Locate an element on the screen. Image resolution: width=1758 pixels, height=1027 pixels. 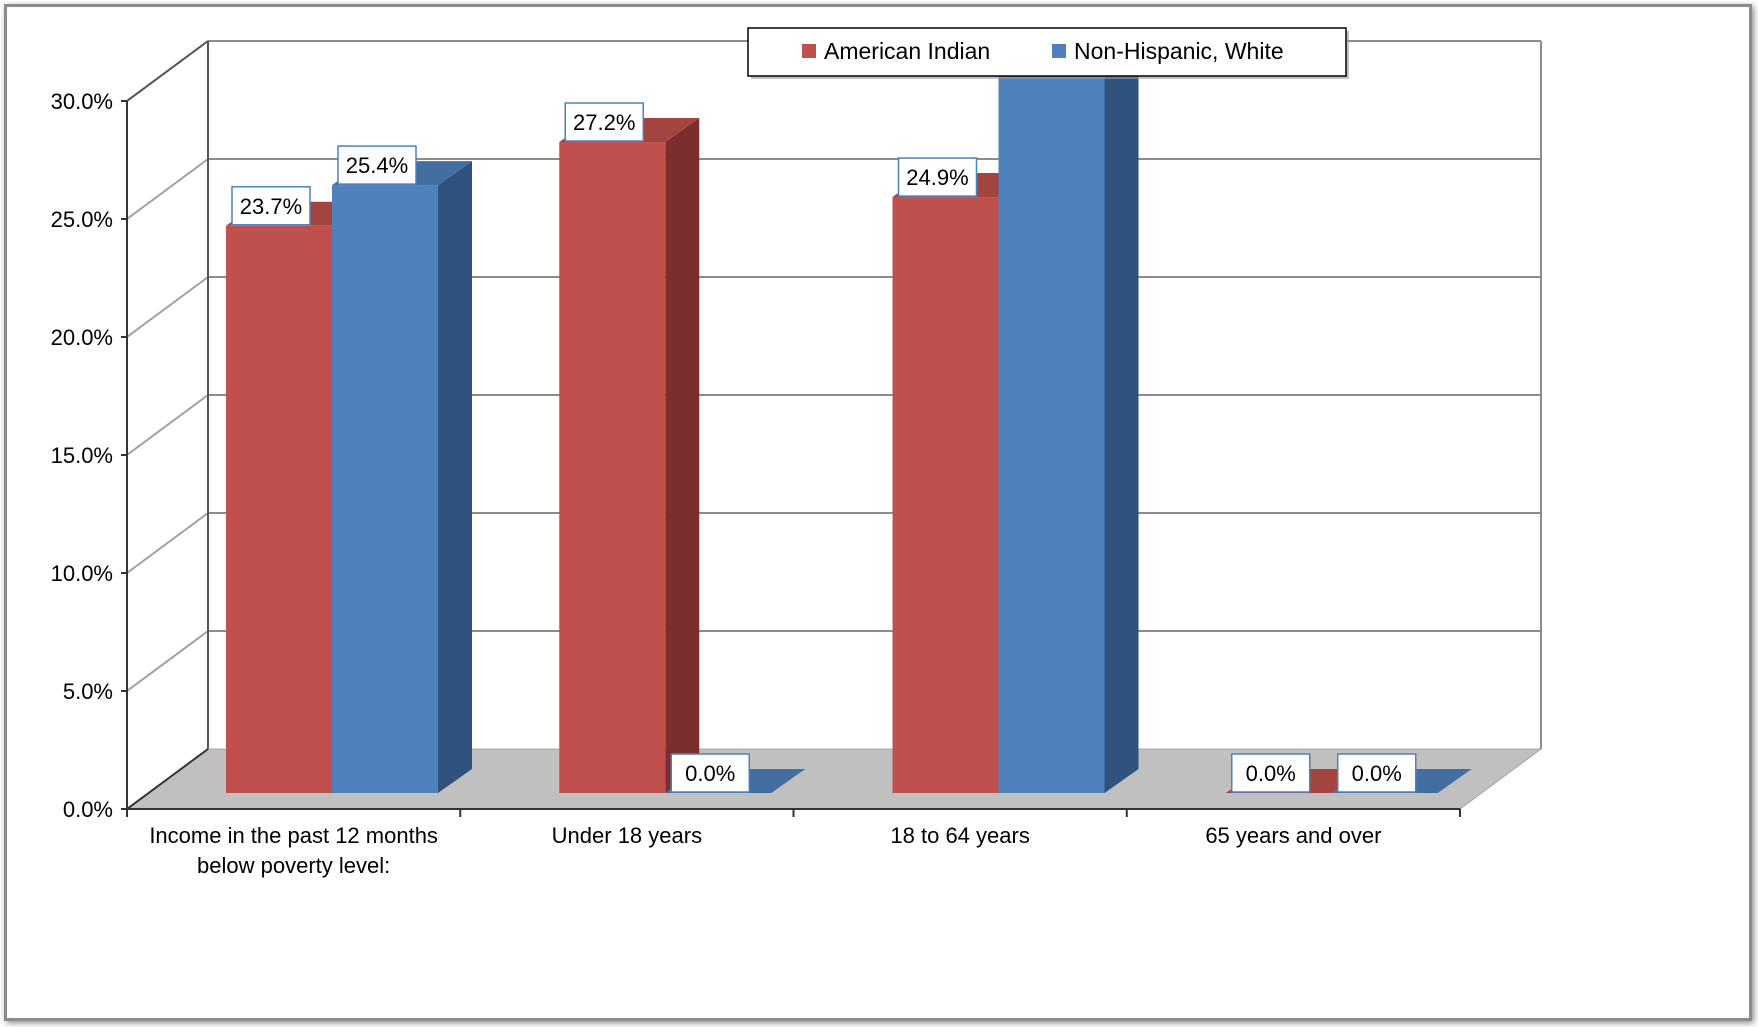
x-category-label: Income in the past 12 months is located at coordinates (293, 835).